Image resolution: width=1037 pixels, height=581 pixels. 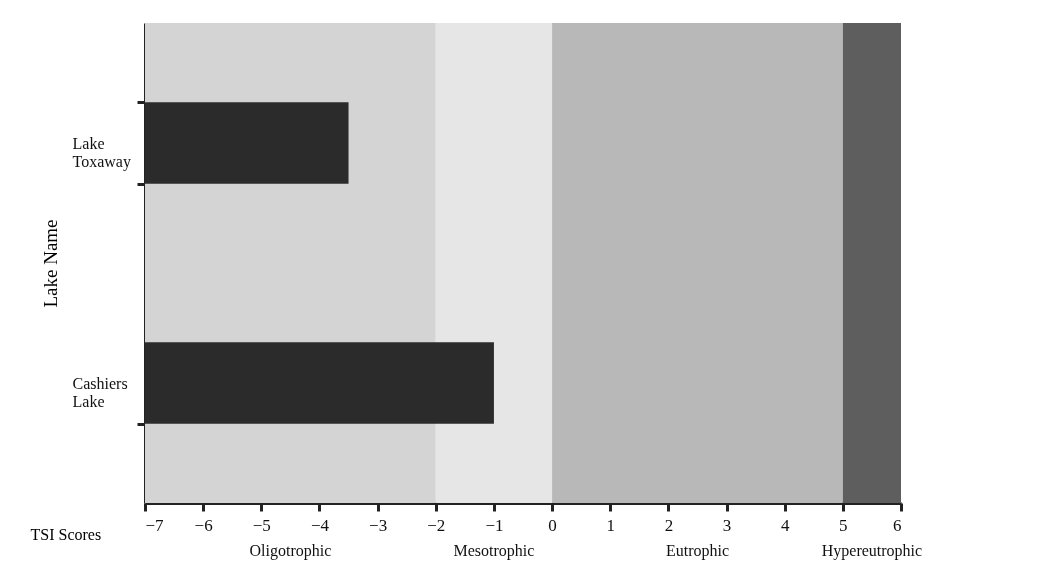 I want to click on x-tick-label: −7, so click(x=155, y=525).